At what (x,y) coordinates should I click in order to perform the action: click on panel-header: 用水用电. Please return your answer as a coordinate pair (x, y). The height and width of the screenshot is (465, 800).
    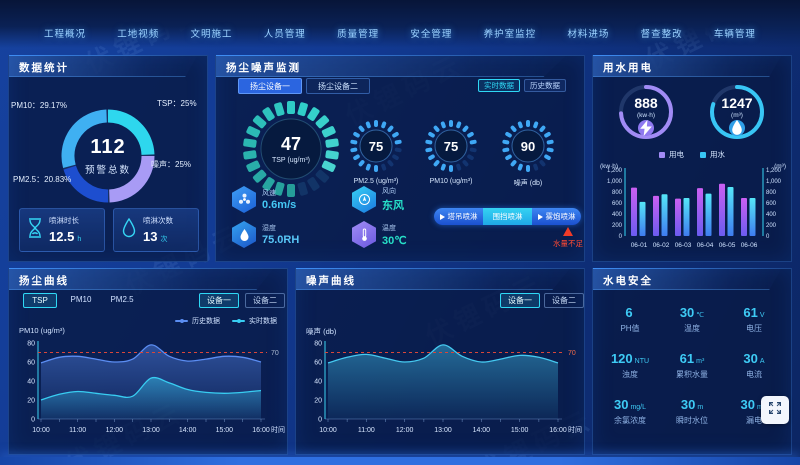
    Looking at the image, I should click on (687, 66).